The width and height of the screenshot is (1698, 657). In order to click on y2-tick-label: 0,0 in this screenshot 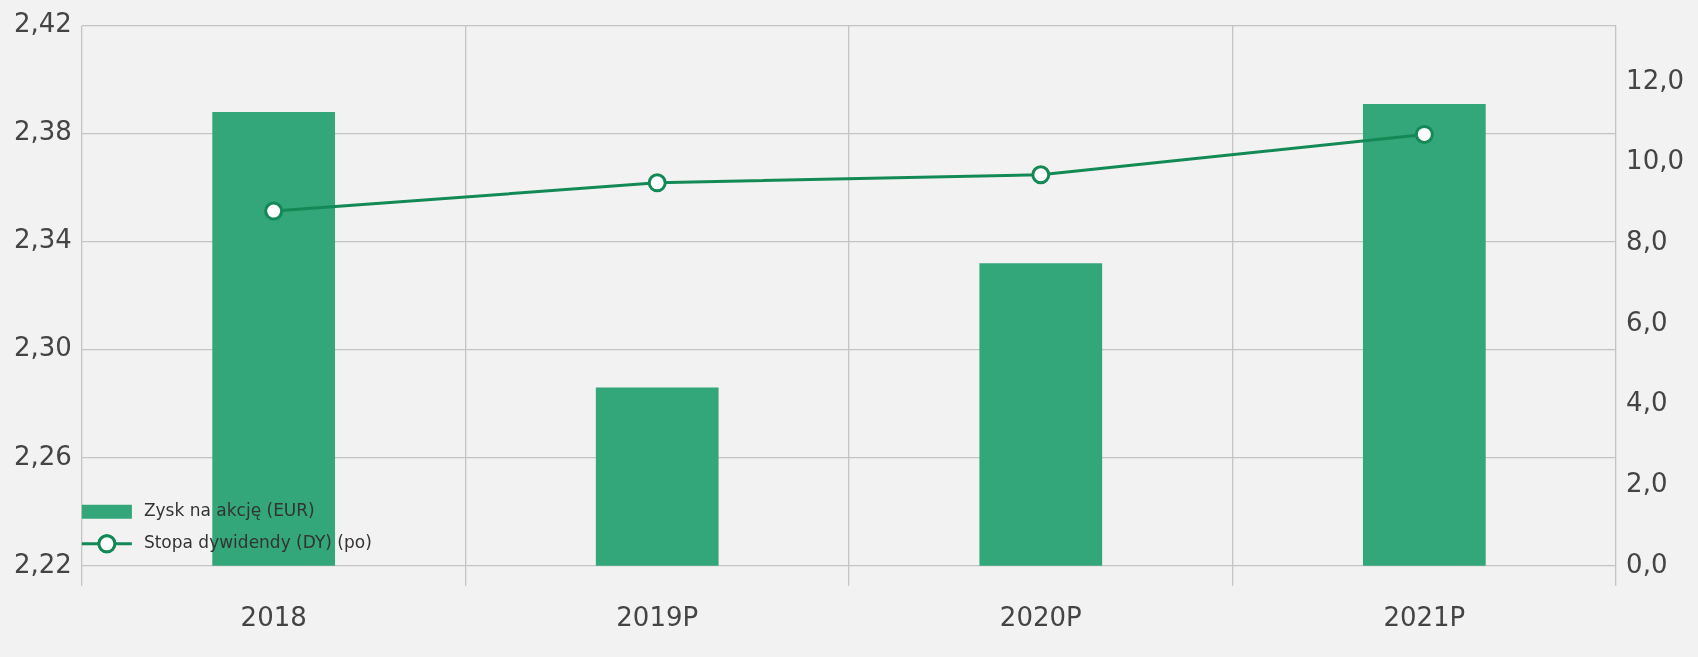, I will do `click(1647, 563)`.